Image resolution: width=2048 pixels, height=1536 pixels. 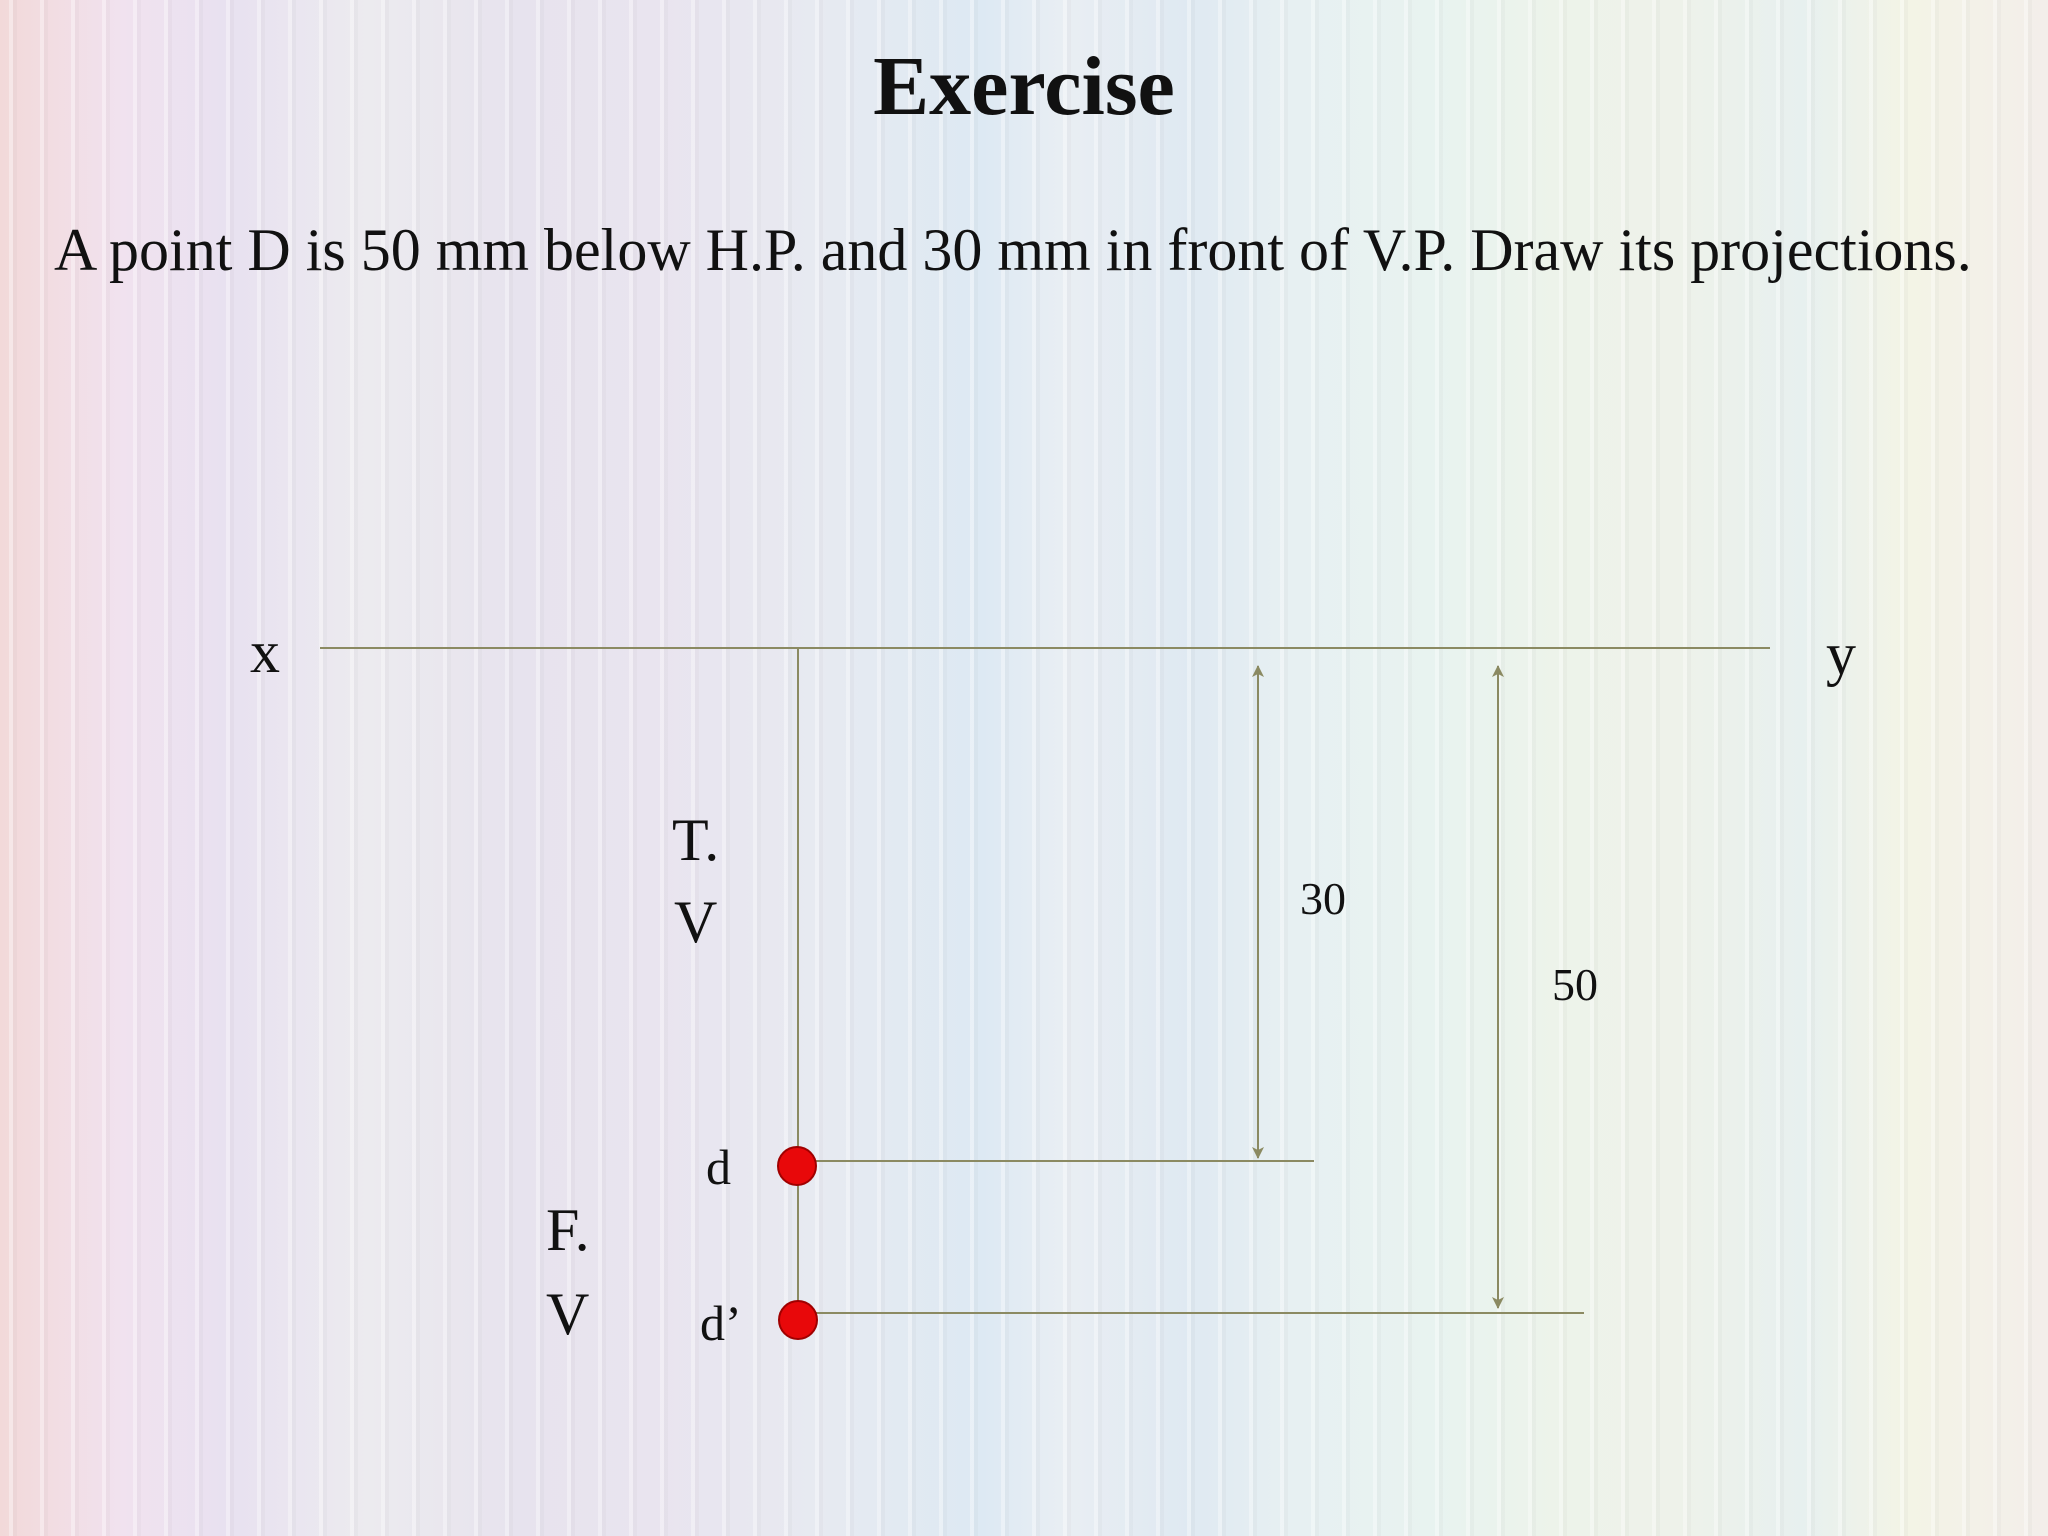 I want to click on top-view-label-line2: V, so click(x=695, y=922).